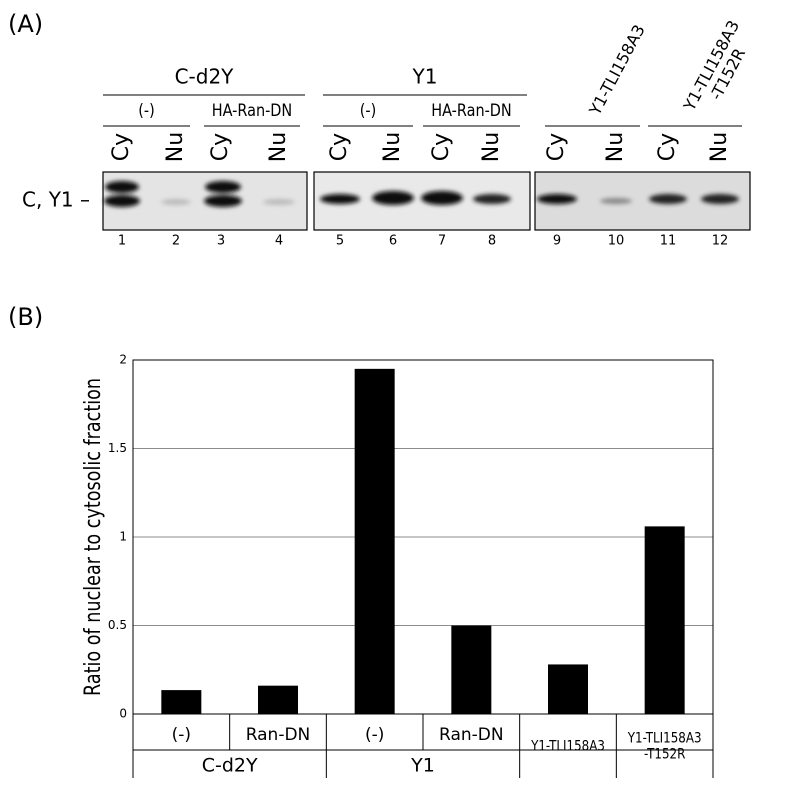 The image size is (785, 786). What do you see at coordinates (25, 24) in the screenshot?
I see `panel-label: (A)` at bounding box center [25, 24].